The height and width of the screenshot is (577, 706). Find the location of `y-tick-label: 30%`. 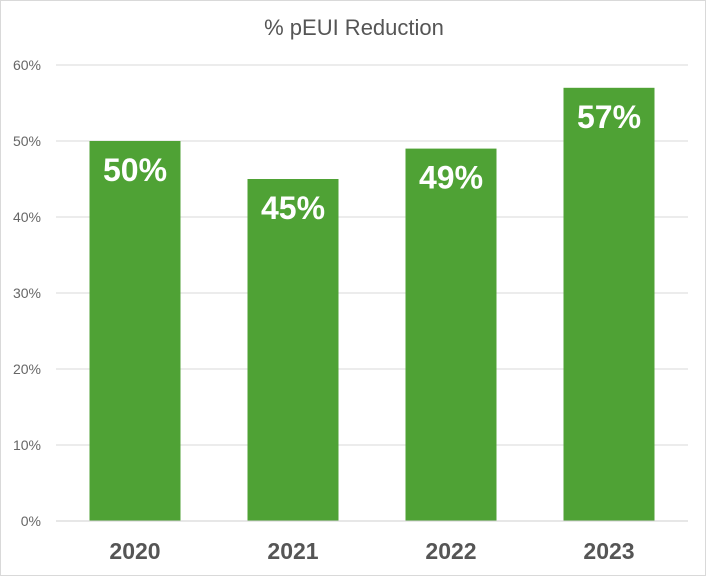

y-tick-label: 30% is located at coordinates (27, 293).